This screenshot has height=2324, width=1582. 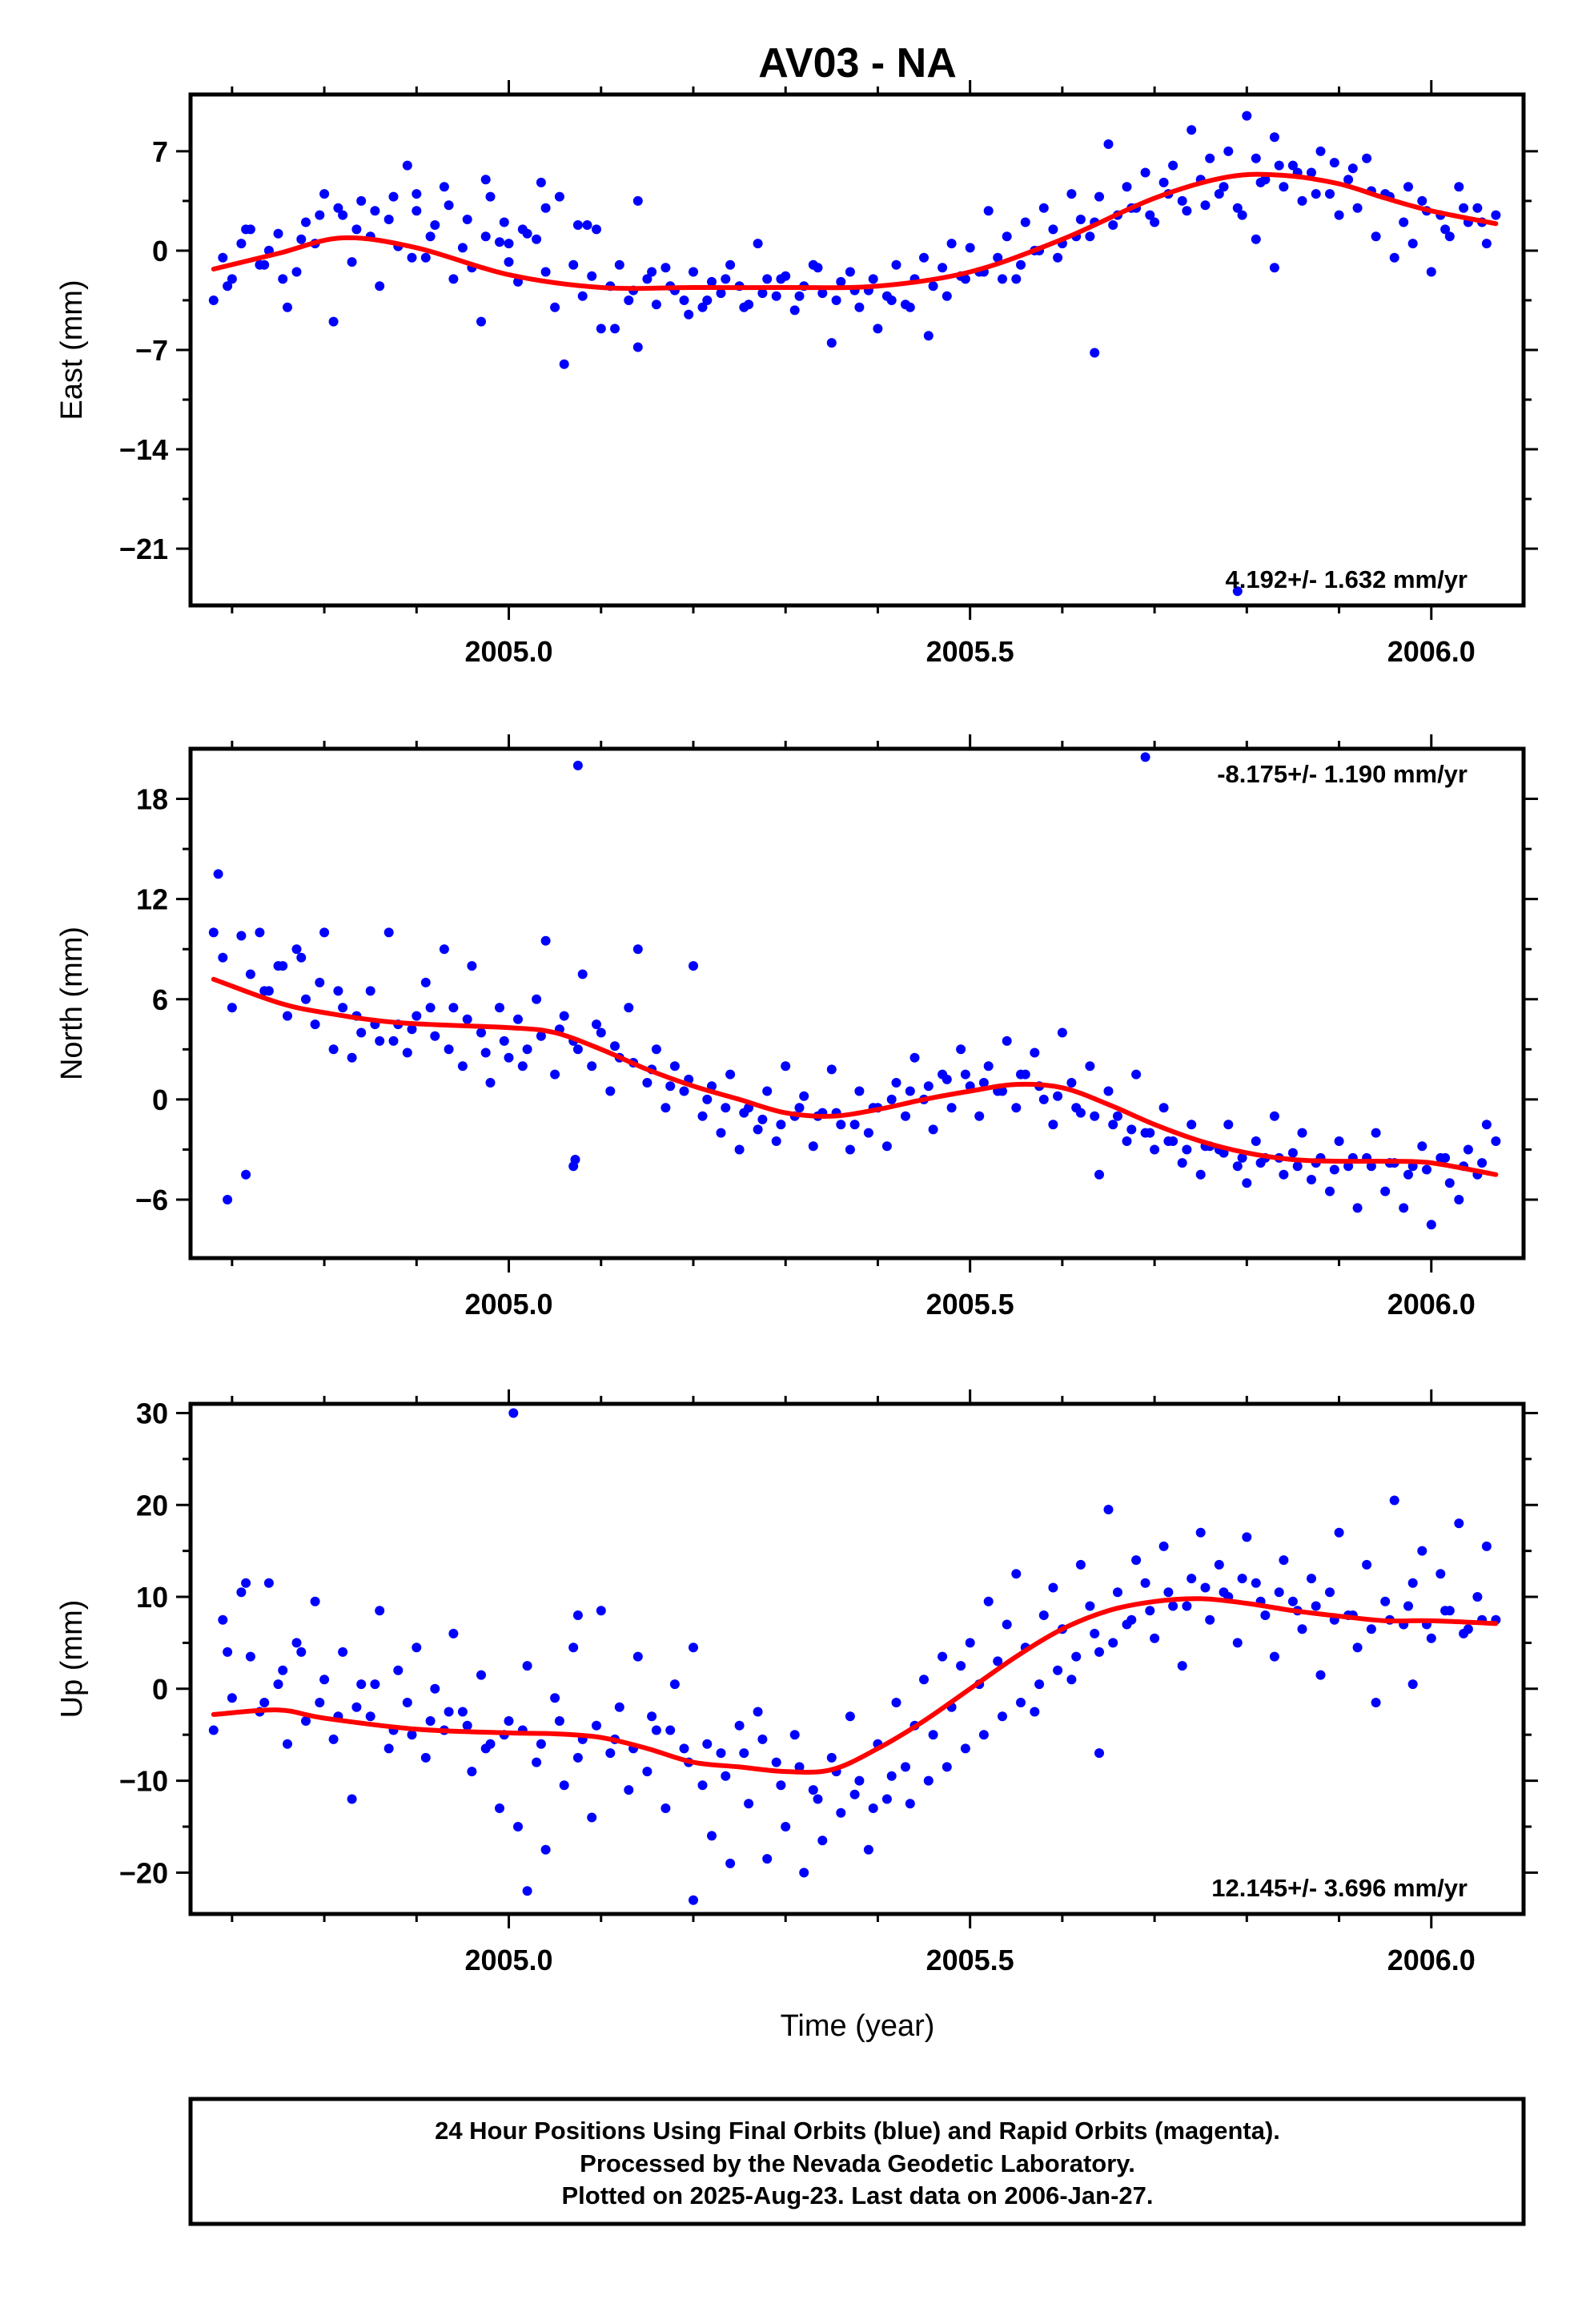 What do you see at coordinates (1432, 651) in the screenshot?
I see `x-tick-label: 2006.0` at bounding box center [1432, 651].